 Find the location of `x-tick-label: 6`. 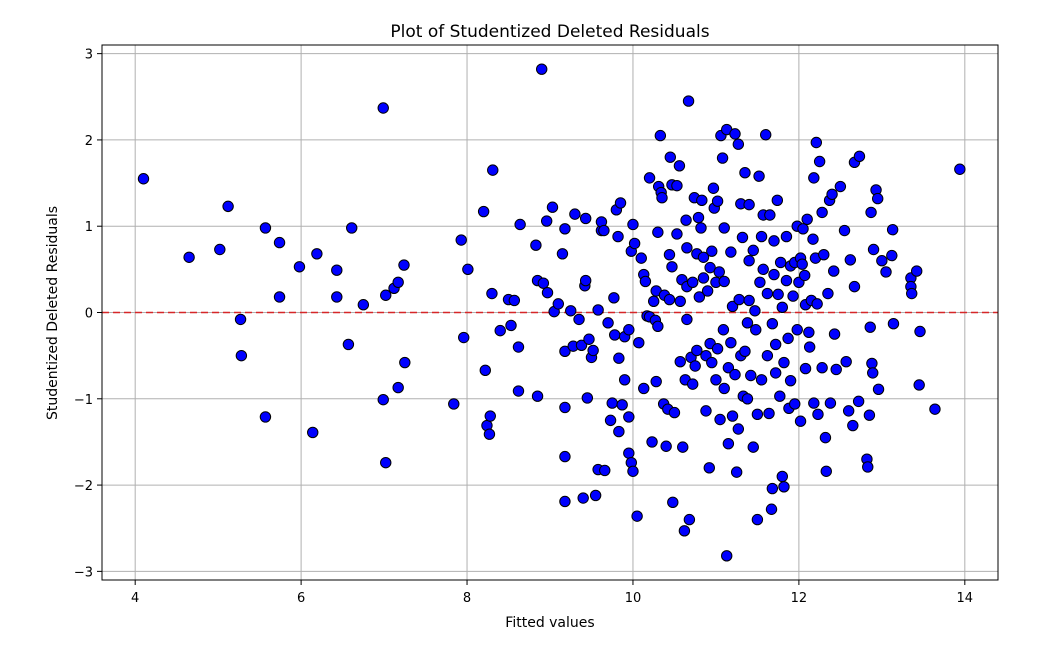

x-tick-label: 6 is located at coordinates (301, 598).